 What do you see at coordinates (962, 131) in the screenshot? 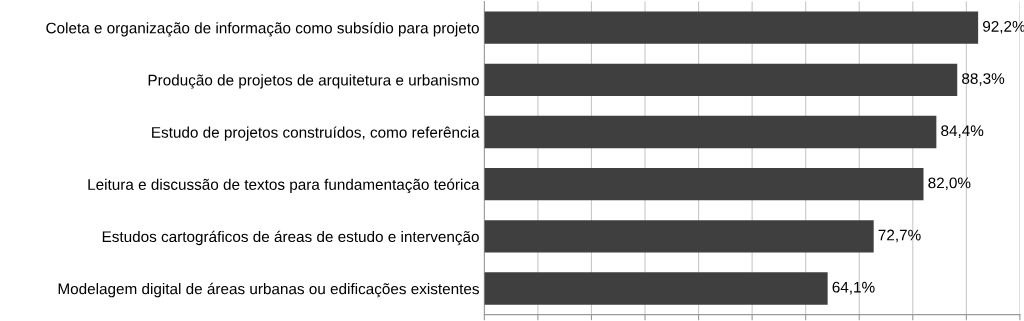
I see `data-label: 84,4%` at bounding box center [962, 131].